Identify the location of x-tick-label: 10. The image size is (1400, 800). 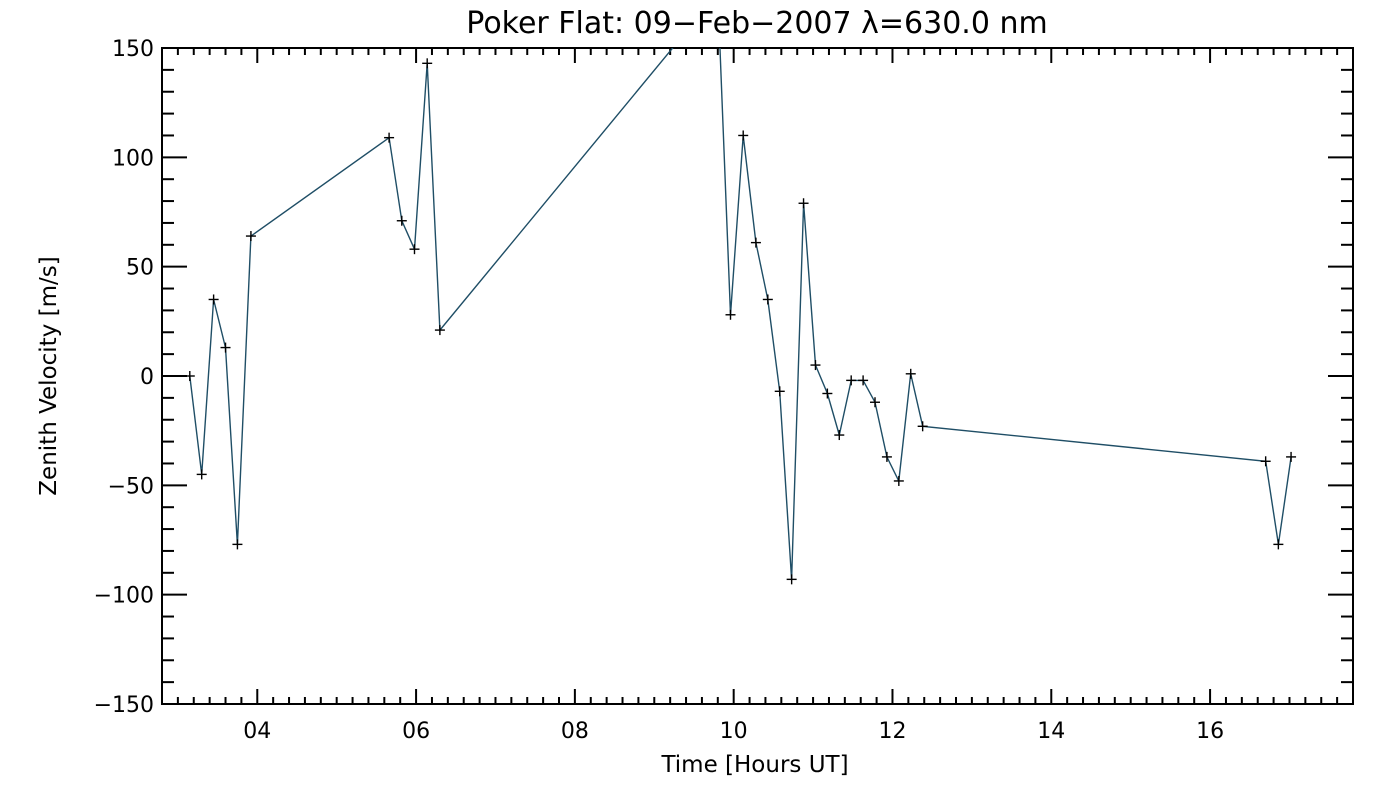
(734, 731).